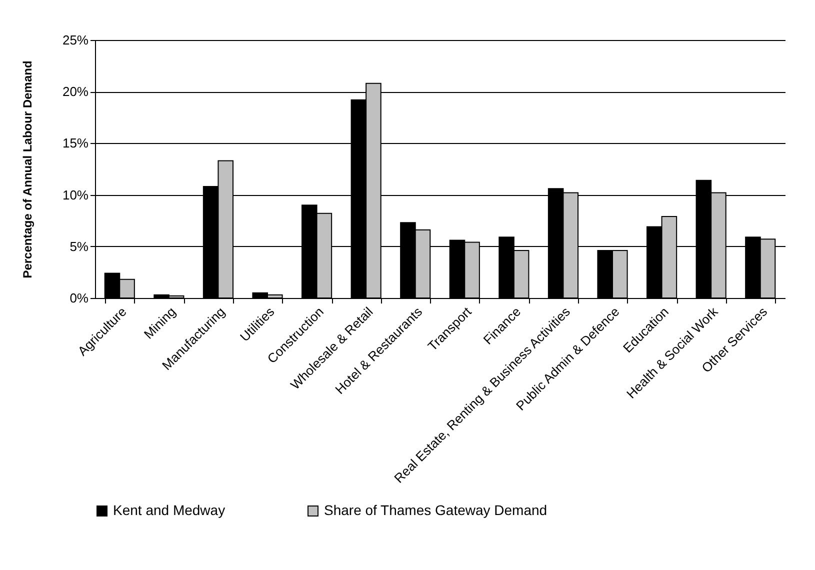 The height and width of the screenshot is (570, 815). I want to click on y-tick-label: 20%, so click(75, 92).